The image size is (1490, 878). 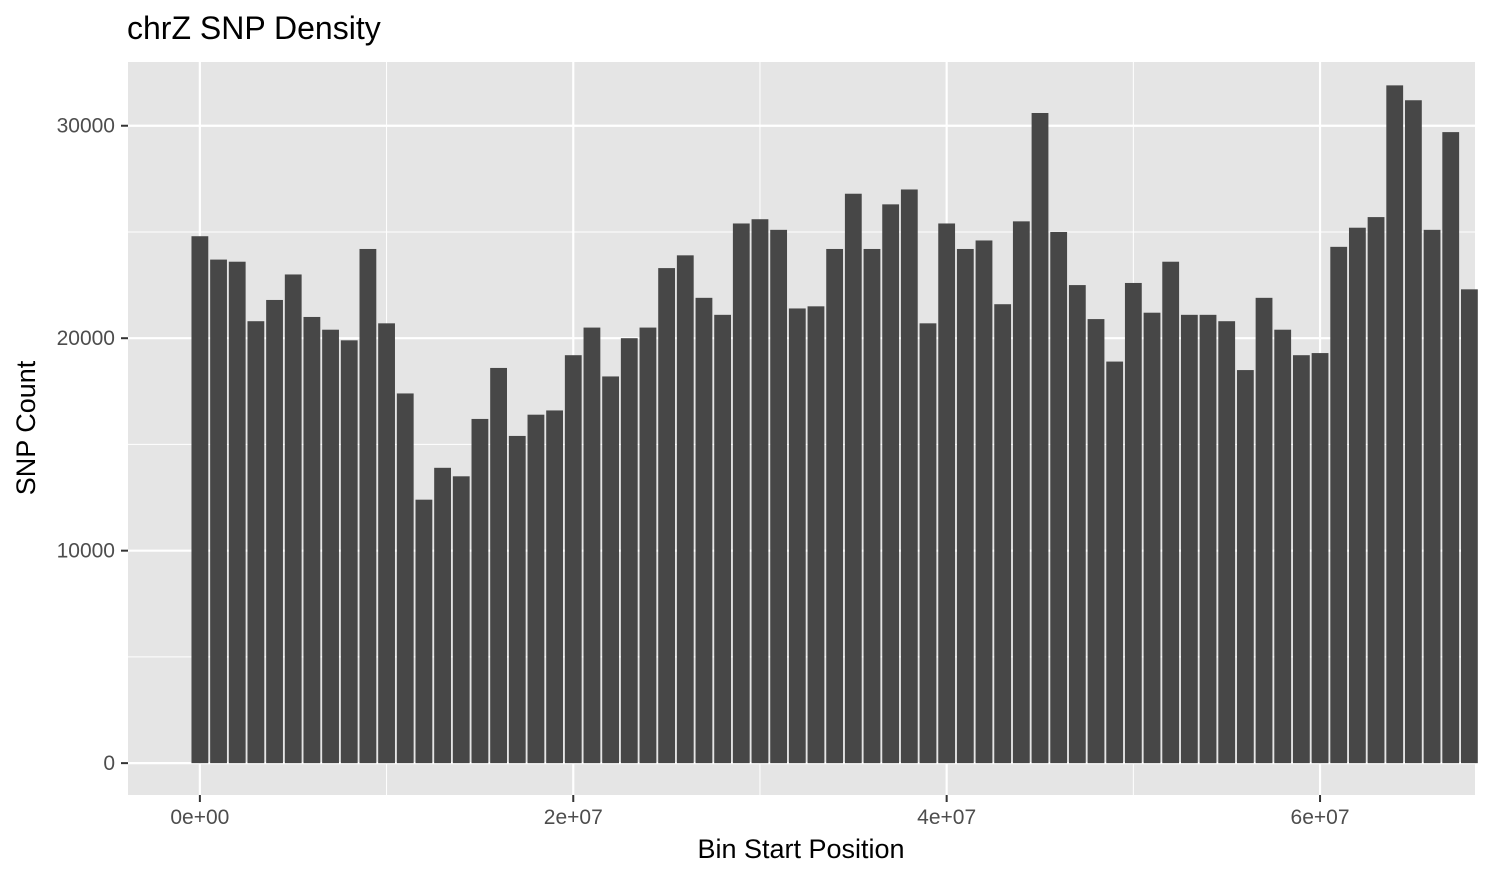 I want to click on x-axis: 0e+00 2e+07 4e+07 6e+07, so click(x=760, y=812).